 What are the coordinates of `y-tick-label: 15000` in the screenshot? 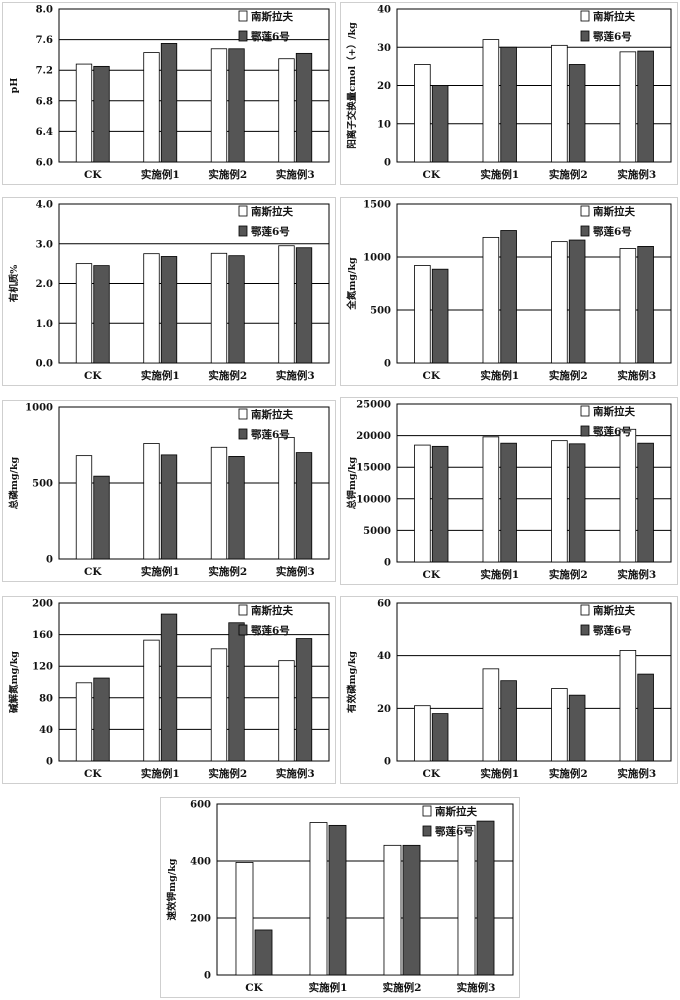 It's located at (373, 468).